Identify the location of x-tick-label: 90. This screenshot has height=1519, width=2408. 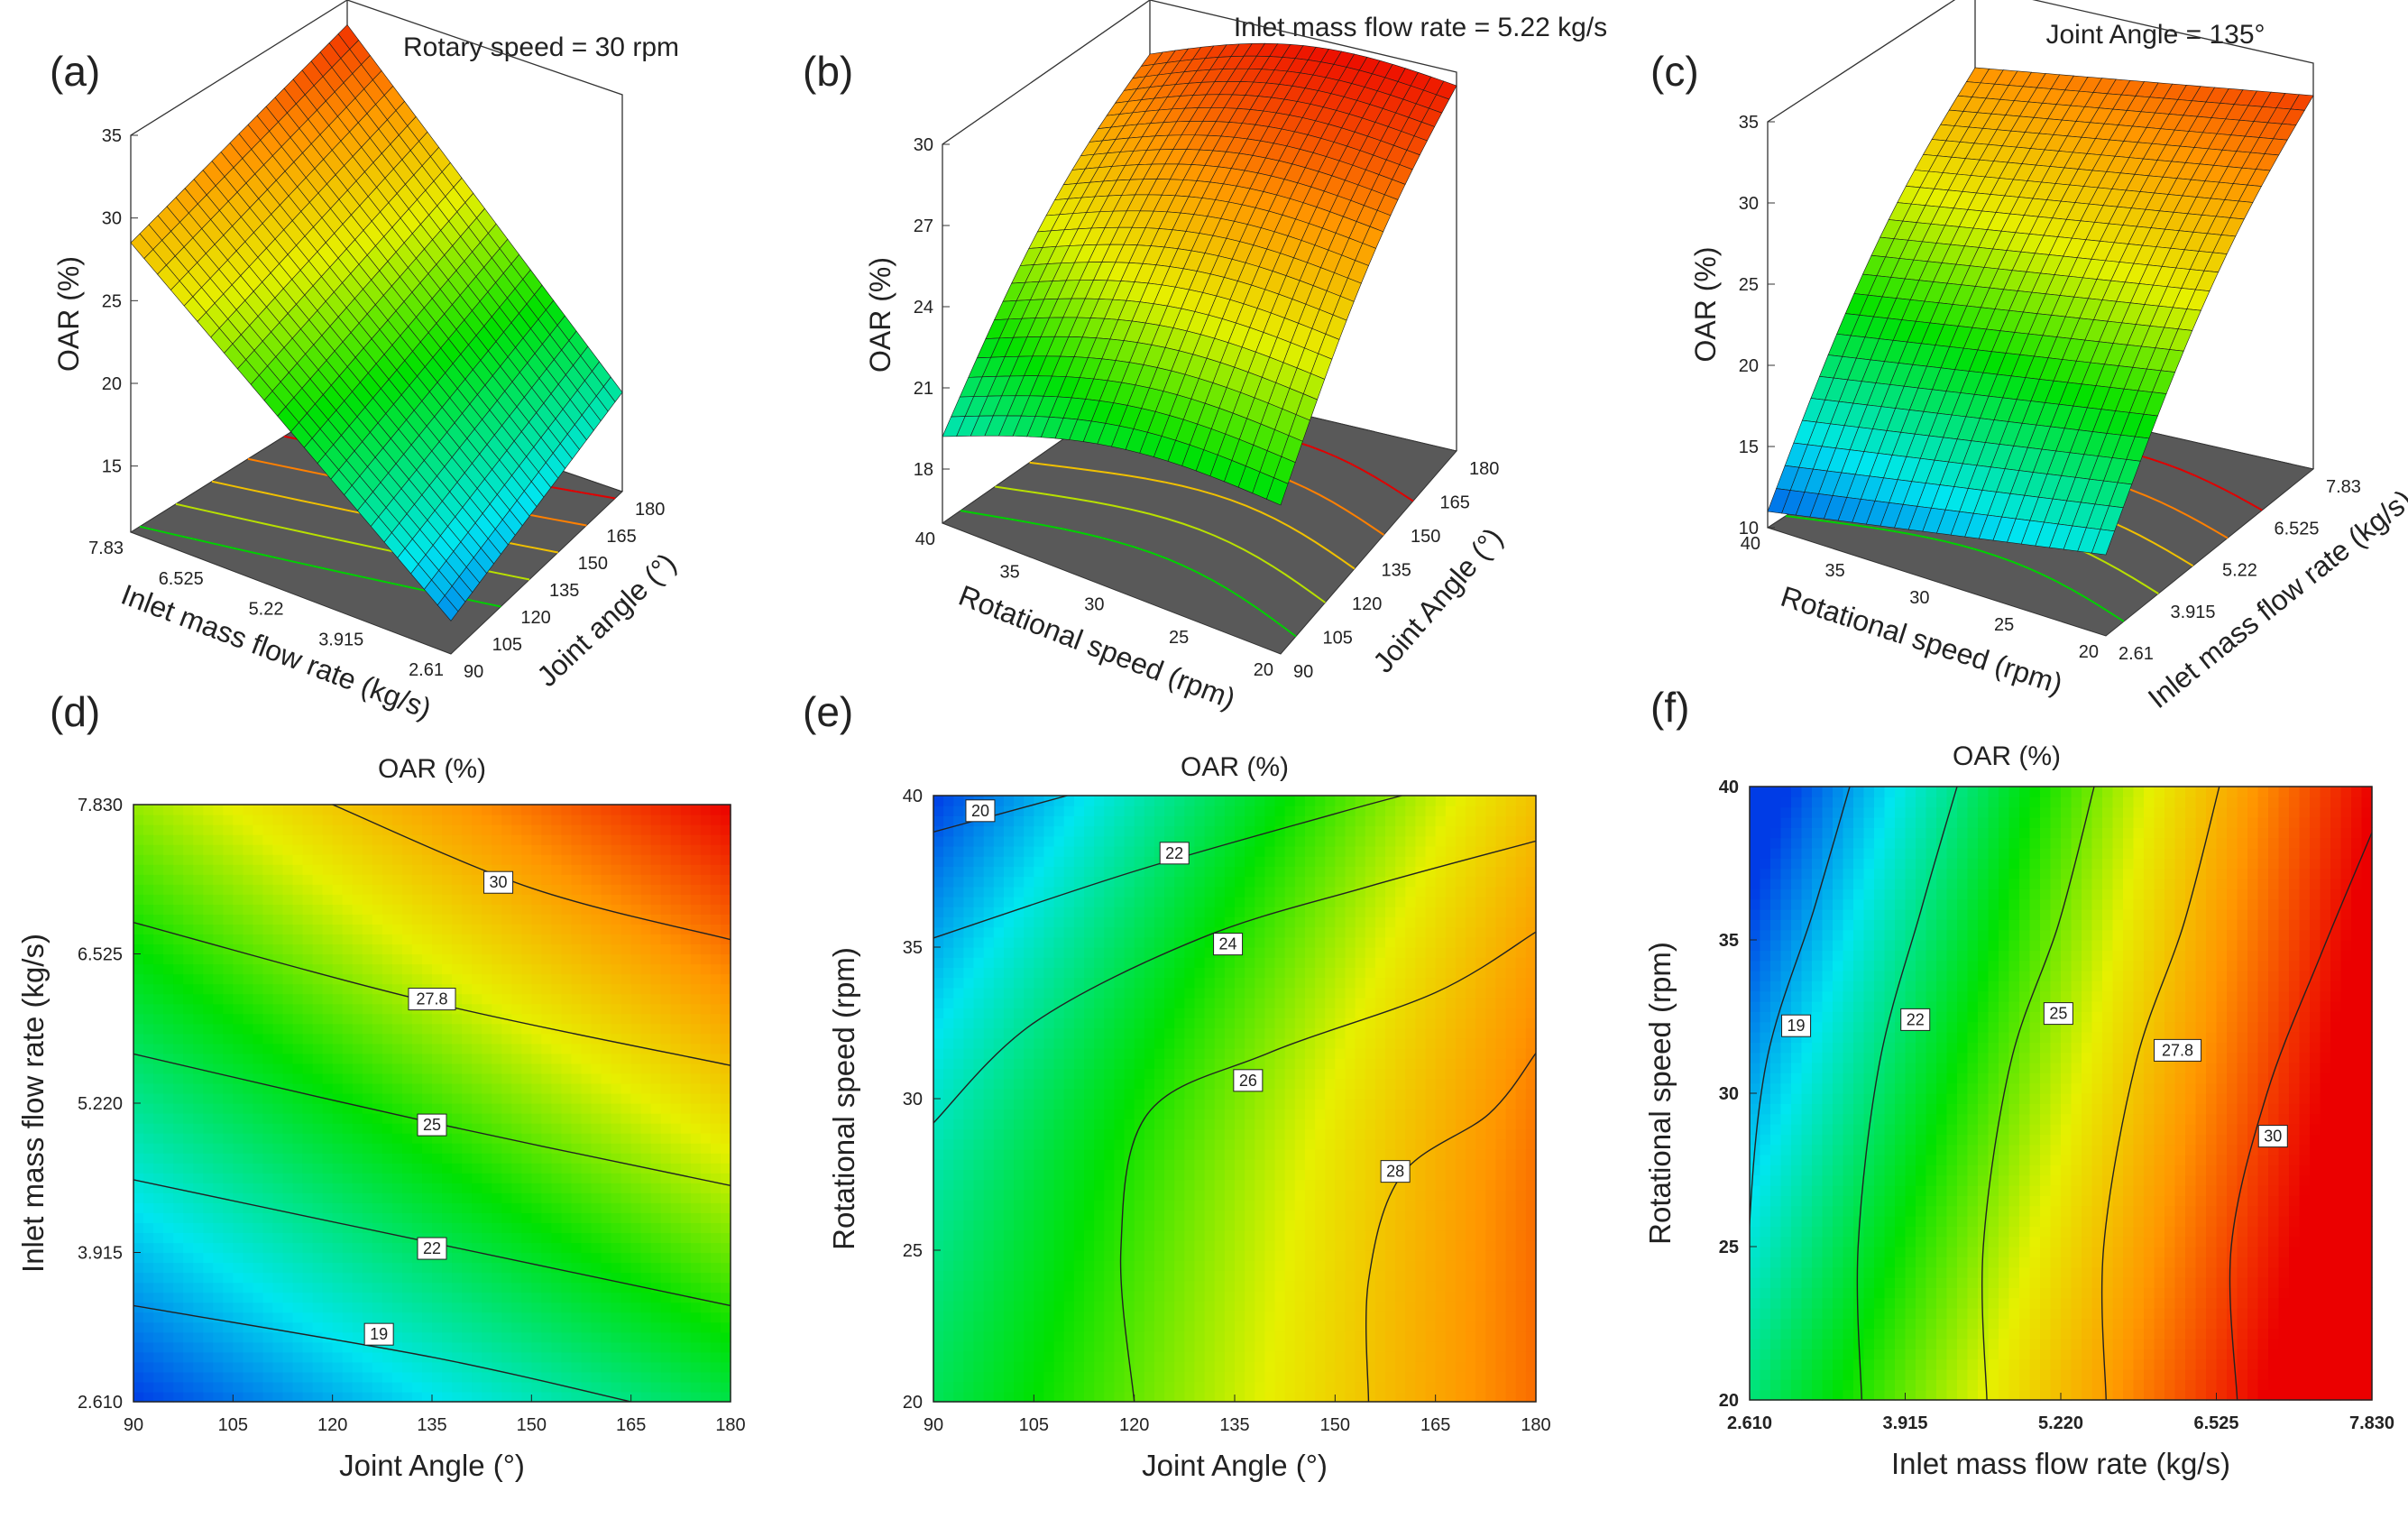
(1303, 672).